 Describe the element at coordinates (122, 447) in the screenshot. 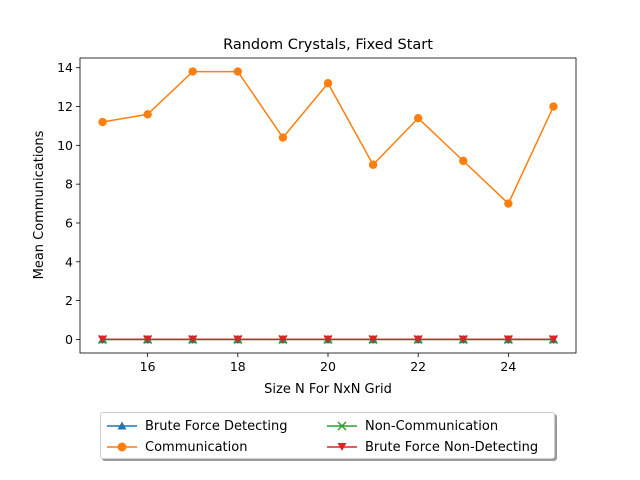

I see `legend-marker-circle` at that location.